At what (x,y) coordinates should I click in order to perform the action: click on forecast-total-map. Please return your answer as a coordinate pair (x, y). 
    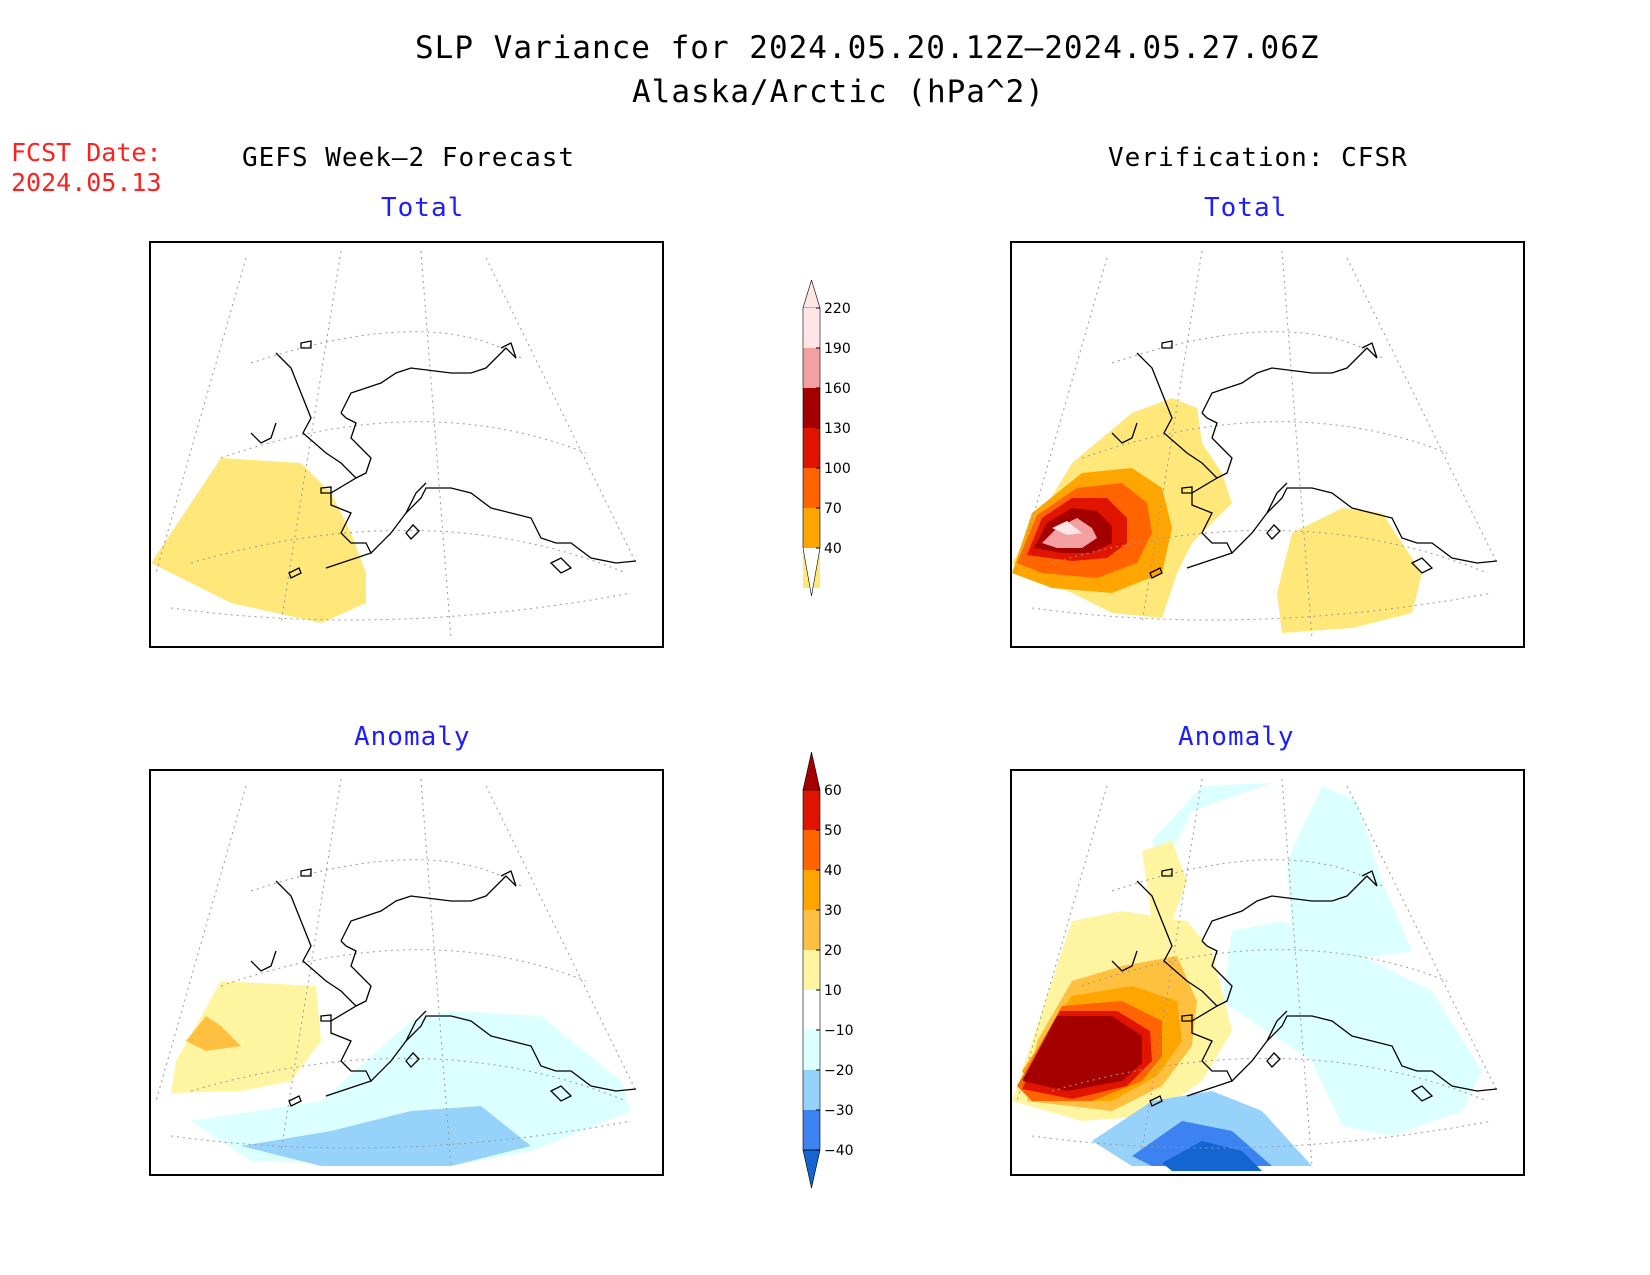
    Looking at the image, I should click on (406, 444).